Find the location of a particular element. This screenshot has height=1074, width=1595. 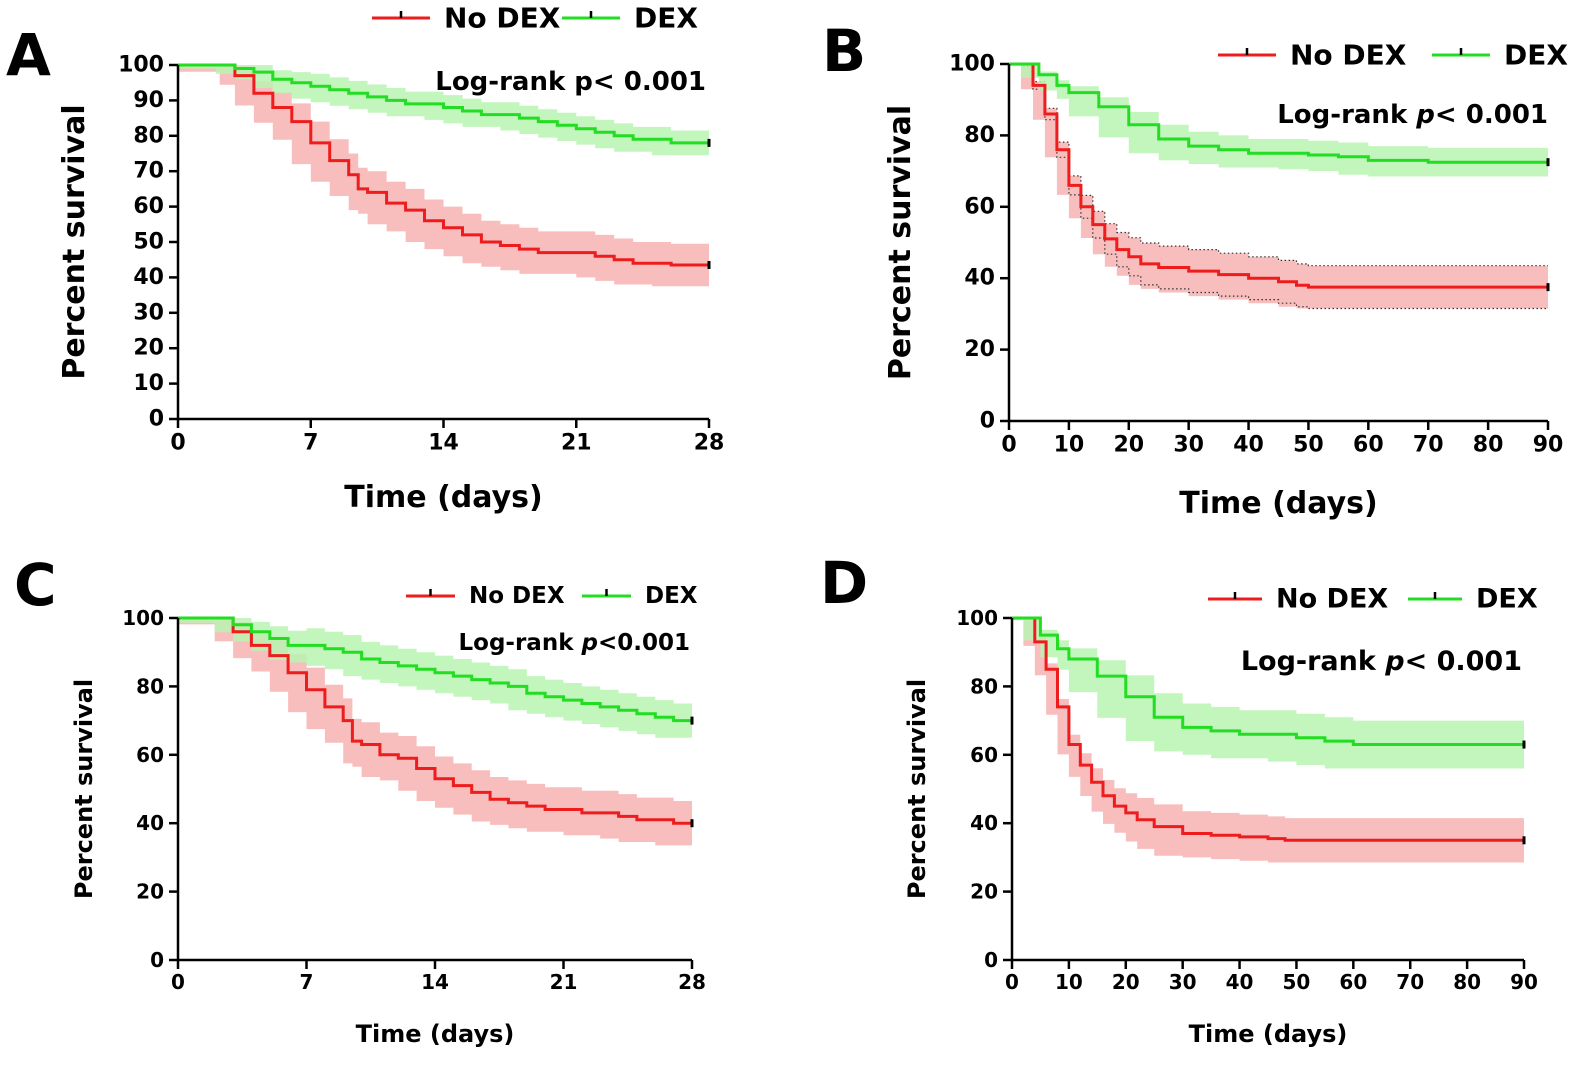

panel-letter-d: D is located at coordinates (844, 583).